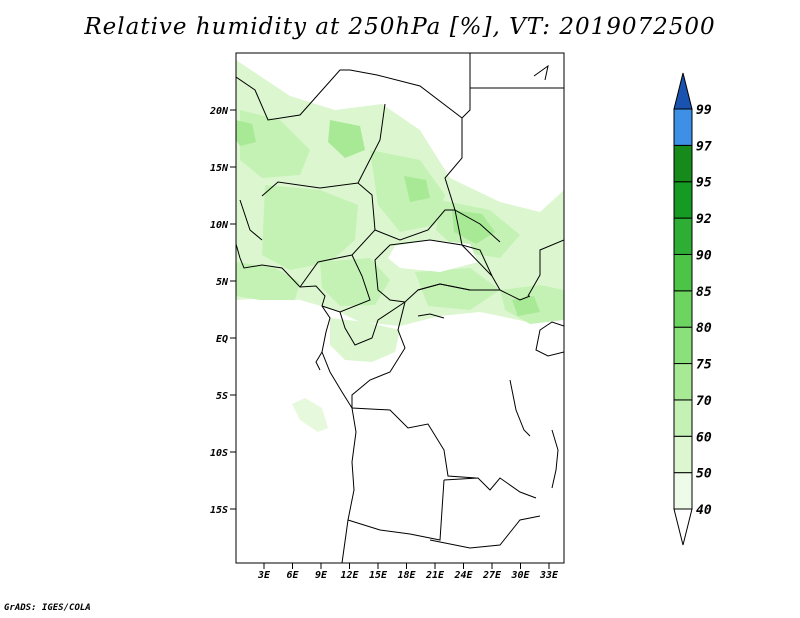 Image resolution: width=800 pixels, height=618 pixels. What do you see at coordinates (704, 365) in the screenshot?
I see `colorbar-label: 75` at bounding box center [704, 365].